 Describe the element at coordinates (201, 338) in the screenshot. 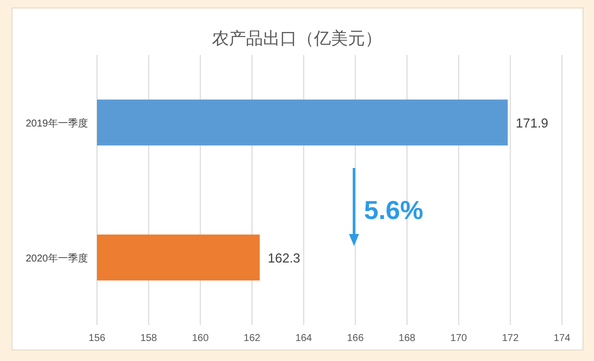

I see `x-tick-label: 160` at that location.